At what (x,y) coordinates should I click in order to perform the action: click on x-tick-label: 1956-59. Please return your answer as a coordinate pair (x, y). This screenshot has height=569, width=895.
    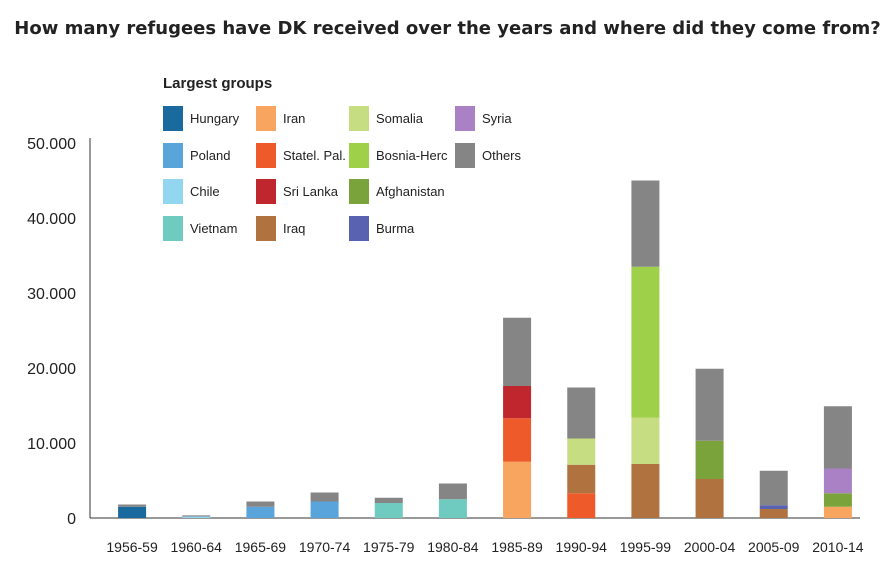
    Looking at the image, I should click on (132, 547).